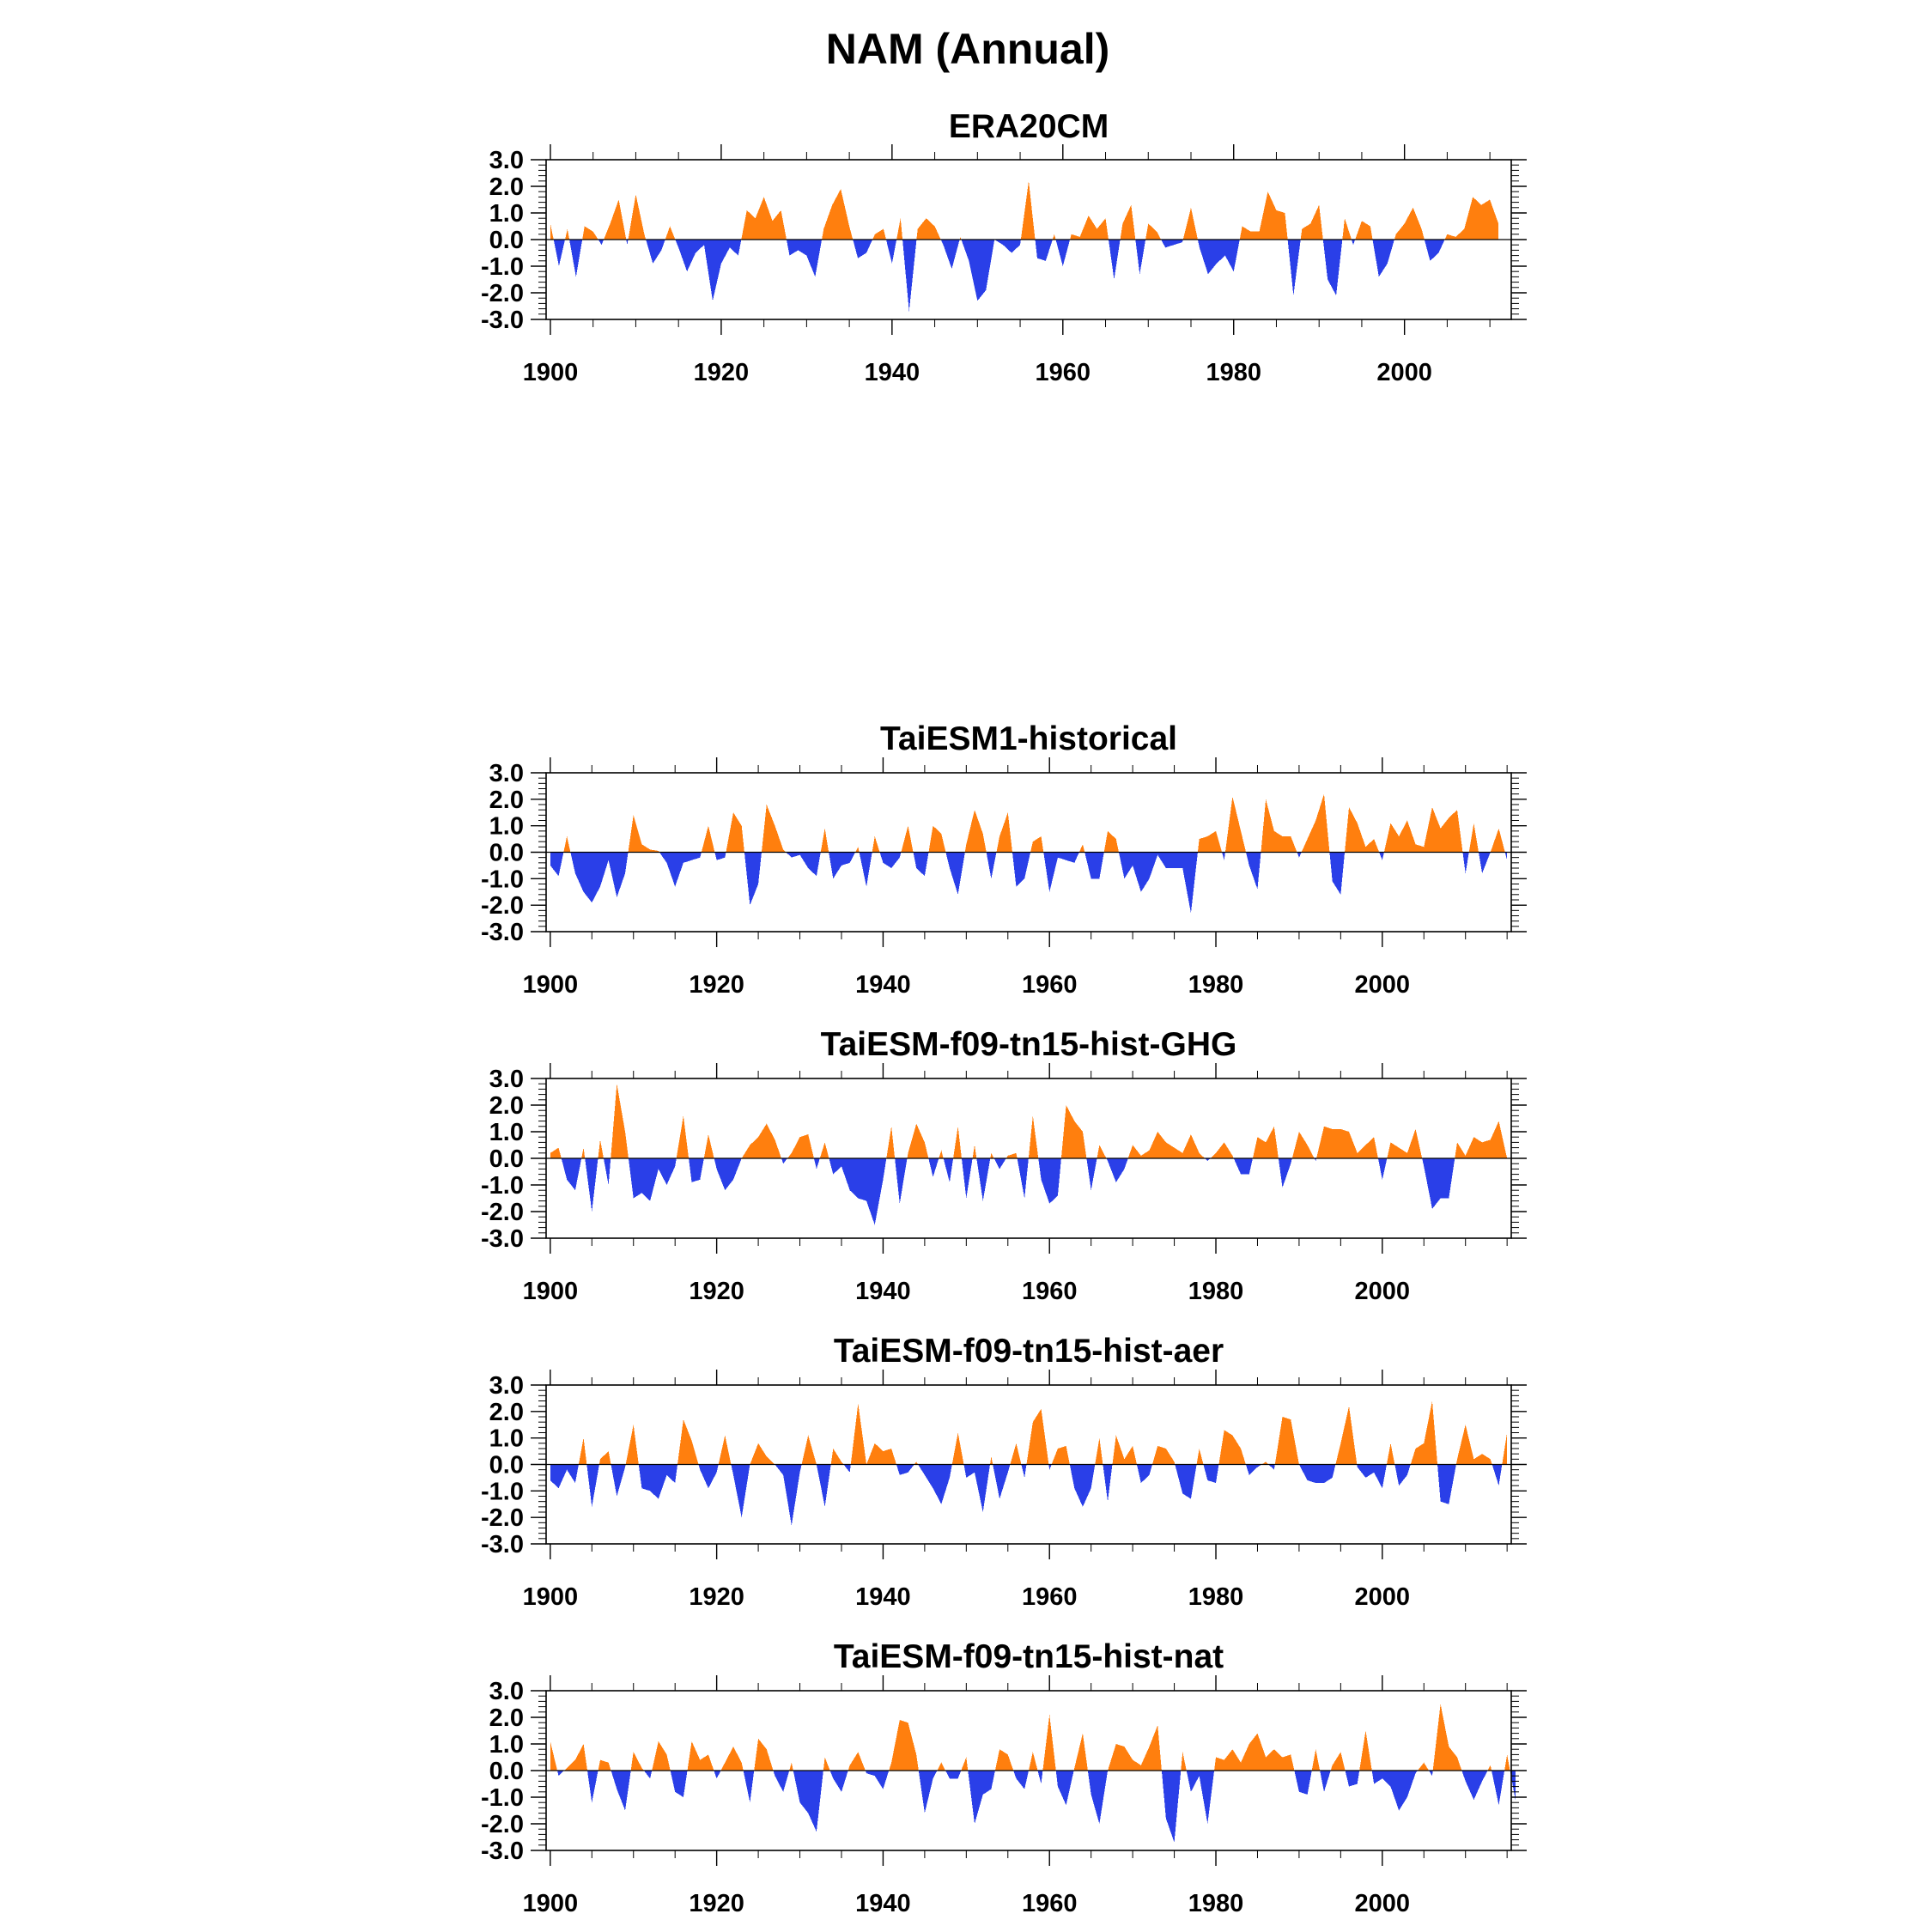  What do you see at coordinates (1028, 738) in the screenshot?
I see `chart-title: TaiESM1-historical` at bounding box center [1028, 738].